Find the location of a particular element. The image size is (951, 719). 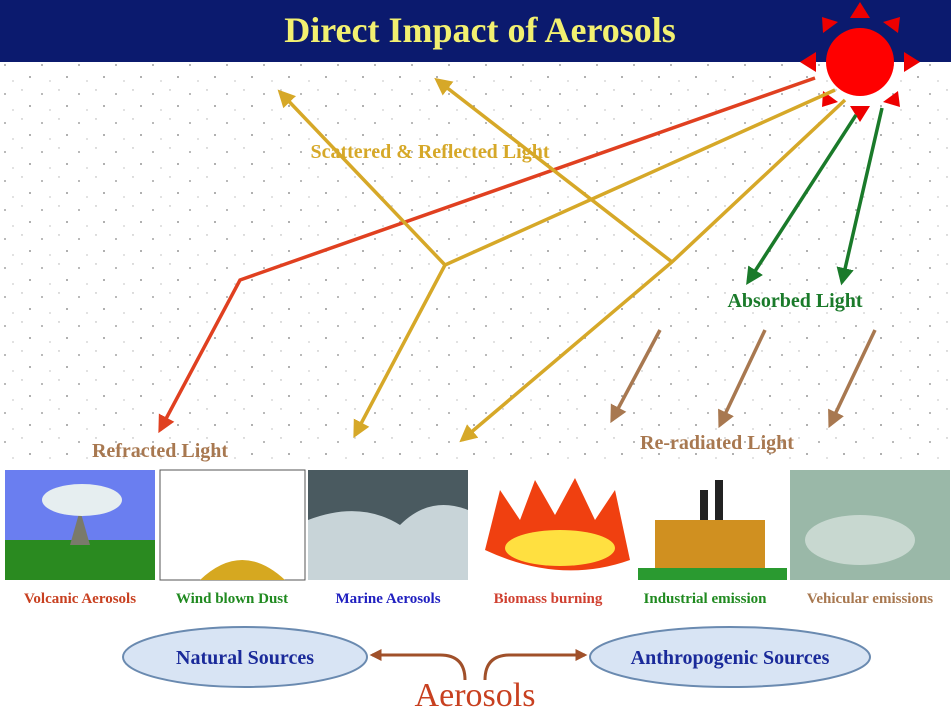

refracted-label: Refracted Light is located at coordinates (160, 451).